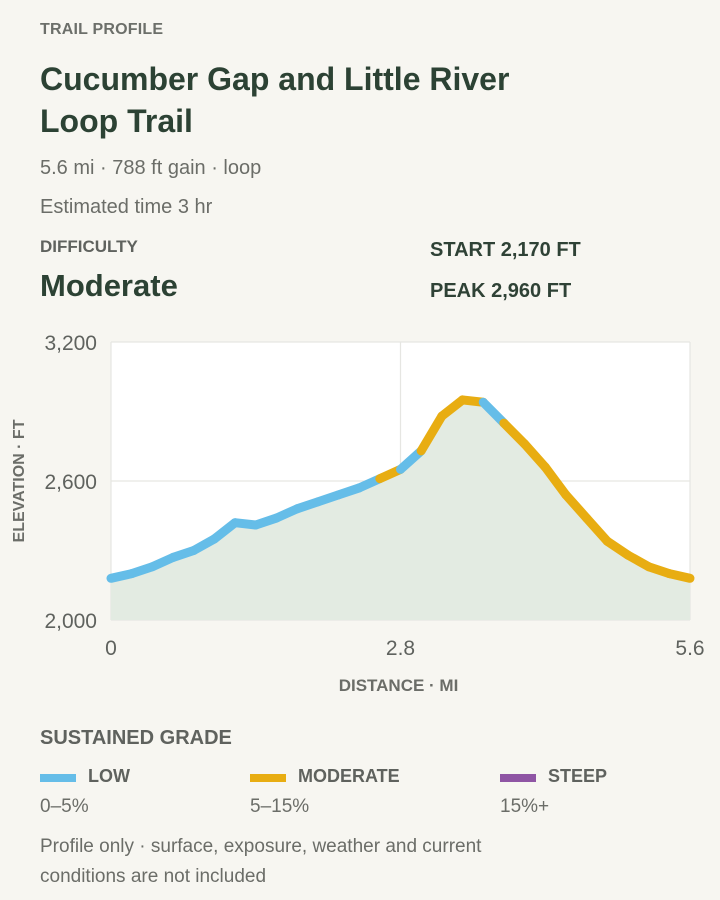 The height and width of the screenshot is (900, 720). I want to click on estimated-time: Estimated time 3 hr, so click(126, 207).